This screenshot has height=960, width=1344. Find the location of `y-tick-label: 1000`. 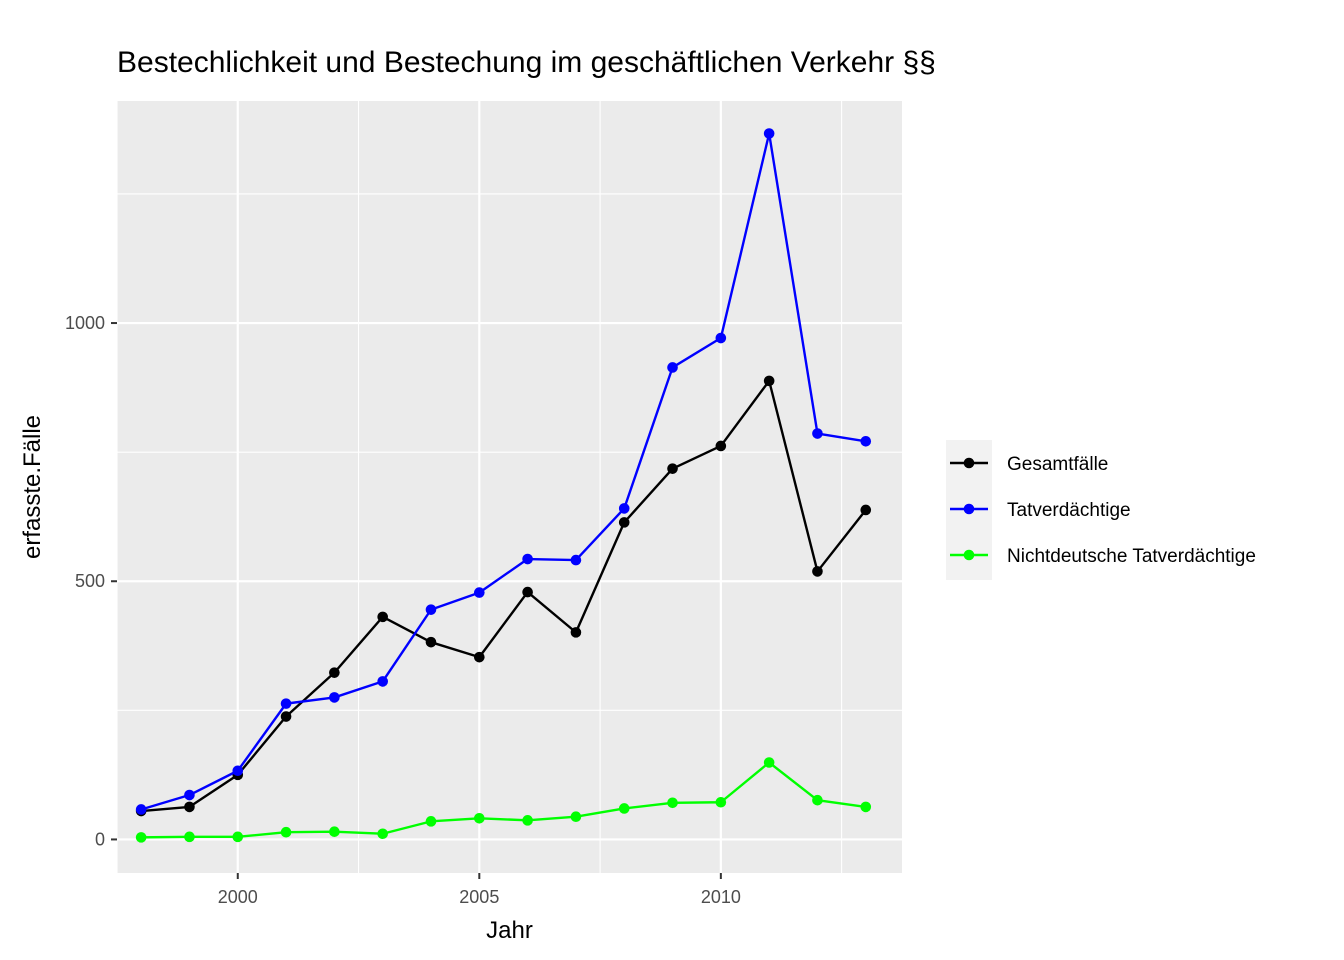

y-tick-label: 1000 is located at coordinates (85, 323).